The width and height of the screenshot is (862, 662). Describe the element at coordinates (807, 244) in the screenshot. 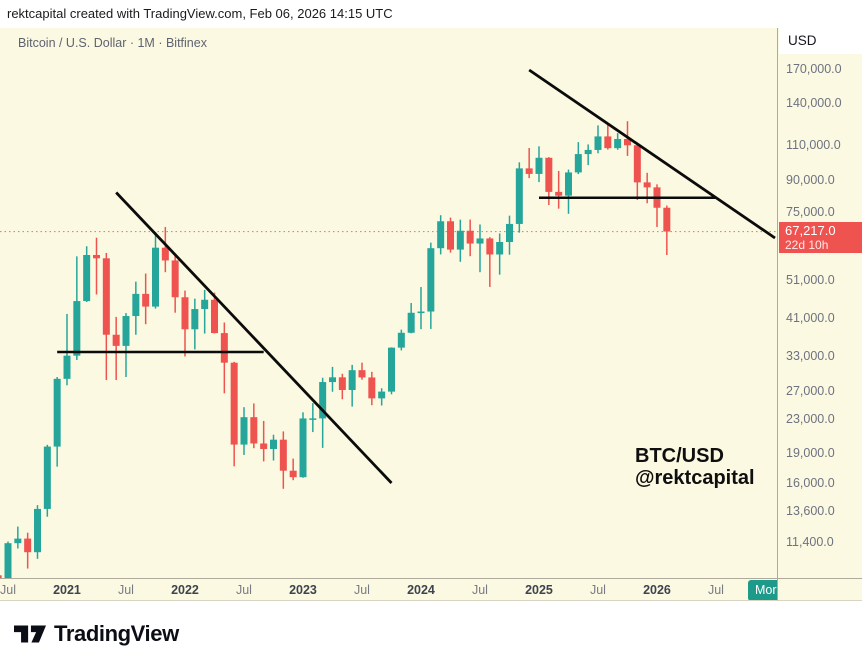

I see `bar-close-countdown: 22d 10h` at that location.